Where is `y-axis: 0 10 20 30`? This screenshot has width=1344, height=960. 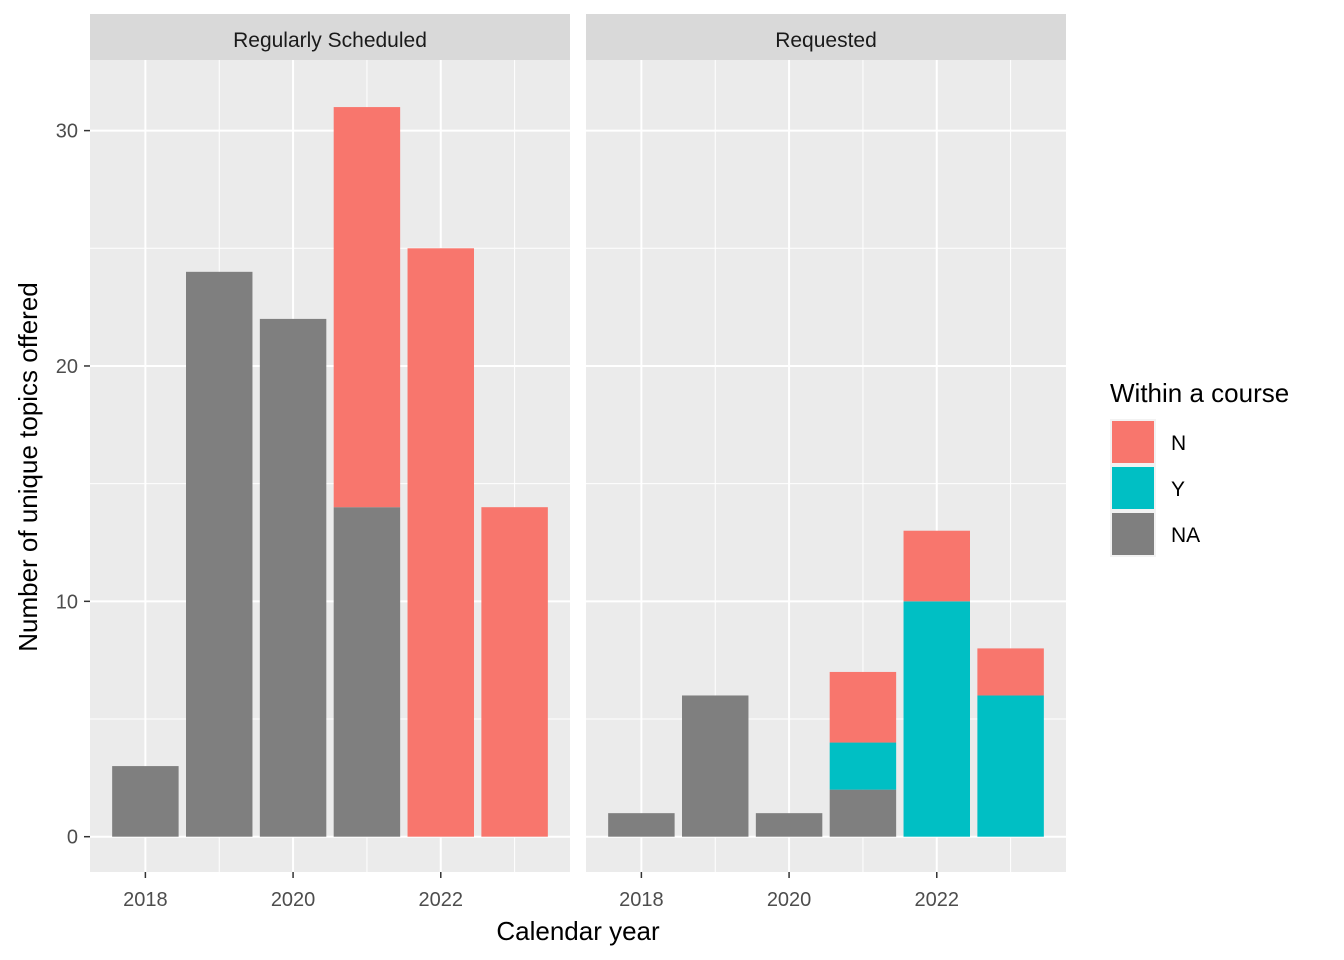 y-axis: 0 10 20 30 is located at coordinates (73, 485).